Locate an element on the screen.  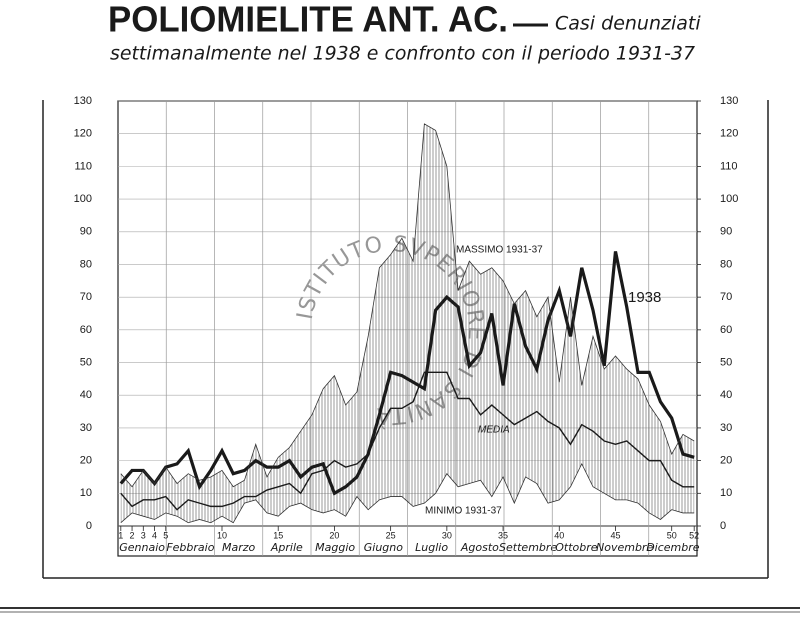
y-tick-label: 120 is located at coordinates (83, 134).